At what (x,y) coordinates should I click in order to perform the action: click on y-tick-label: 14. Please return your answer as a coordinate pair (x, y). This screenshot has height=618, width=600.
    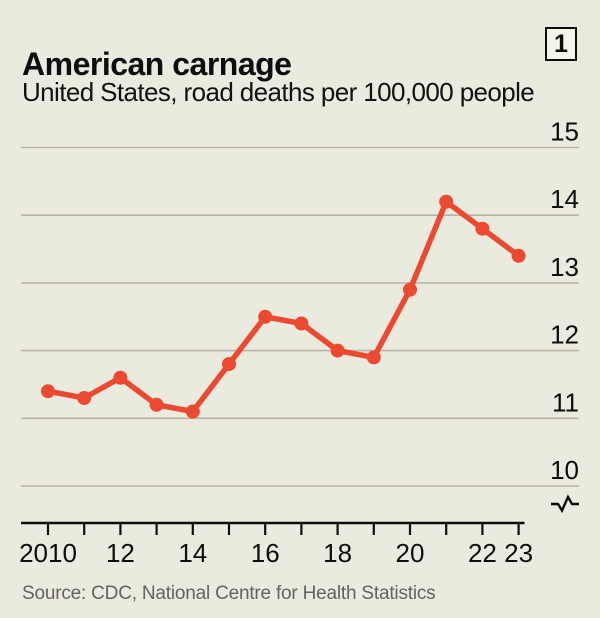
    Looking at the image, I should click on (564, 199).